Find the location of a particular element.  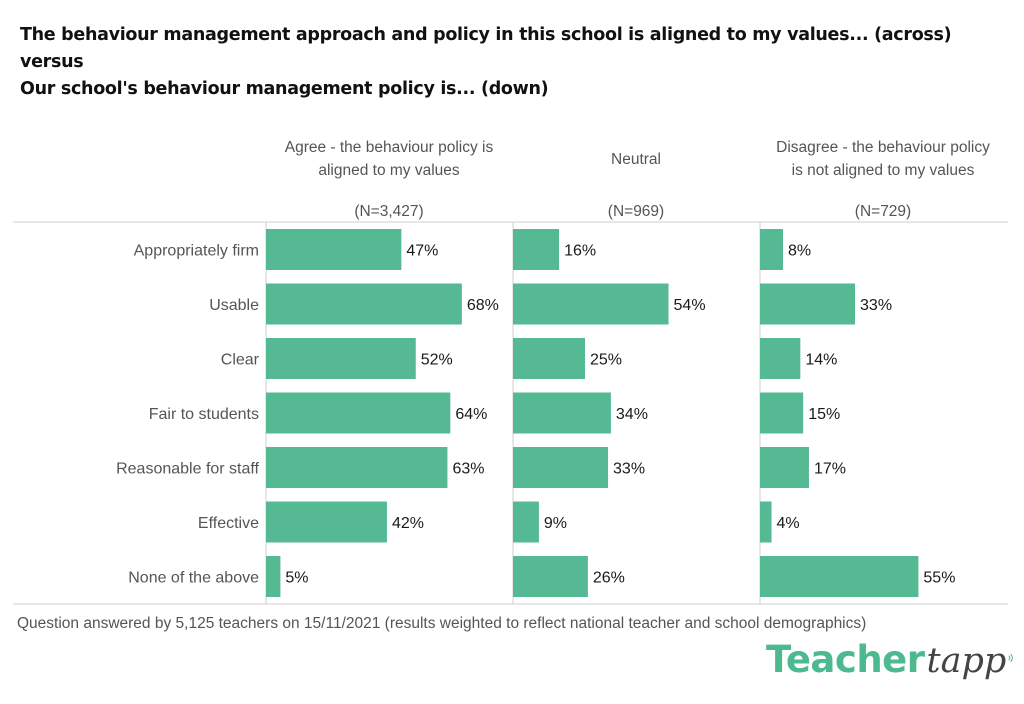

teachertapp-logo: Teacher tapp is located at coordinates (891, 668).